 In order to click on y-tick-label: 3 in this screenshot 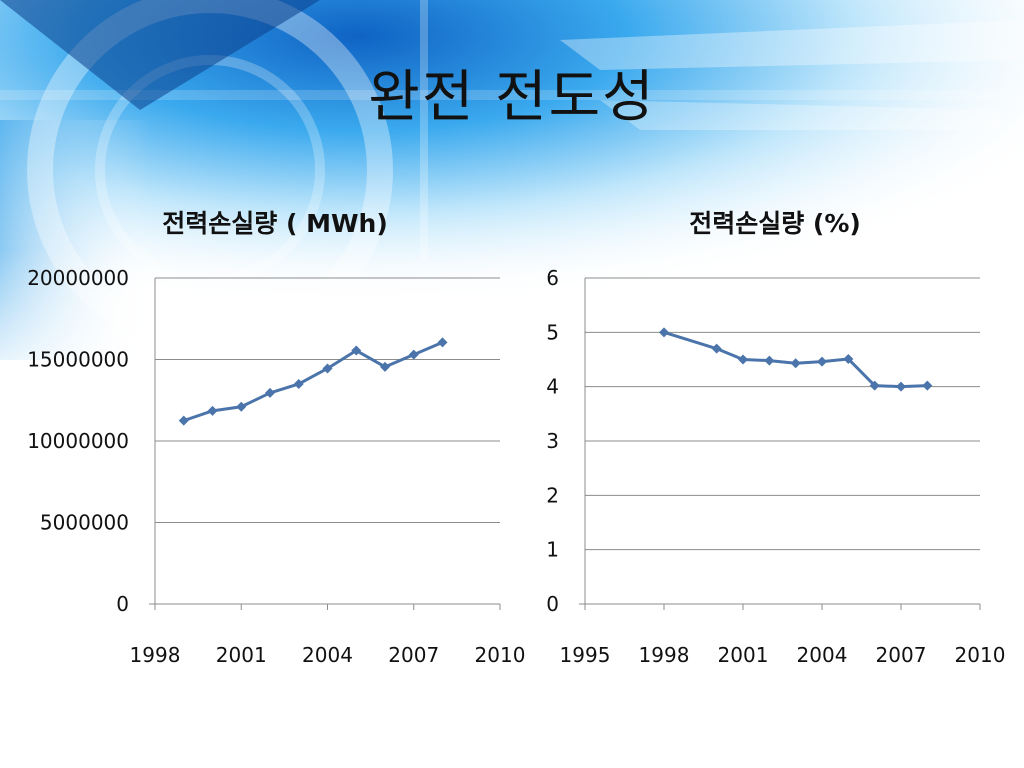, I will do `click(552, 441)`.